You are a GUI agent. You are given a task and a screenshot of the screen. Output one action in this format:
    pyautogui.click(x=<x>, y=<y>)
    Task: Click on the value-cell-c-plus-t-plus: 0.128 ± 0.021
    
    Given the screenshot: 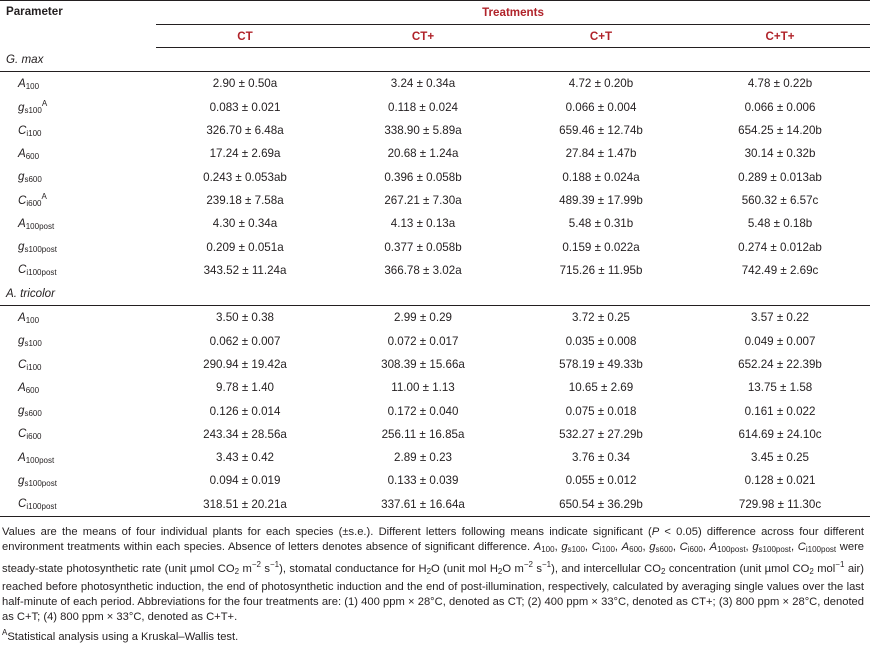 What is the action you would take?
    pyautogui.click(x=780, y=481)
    